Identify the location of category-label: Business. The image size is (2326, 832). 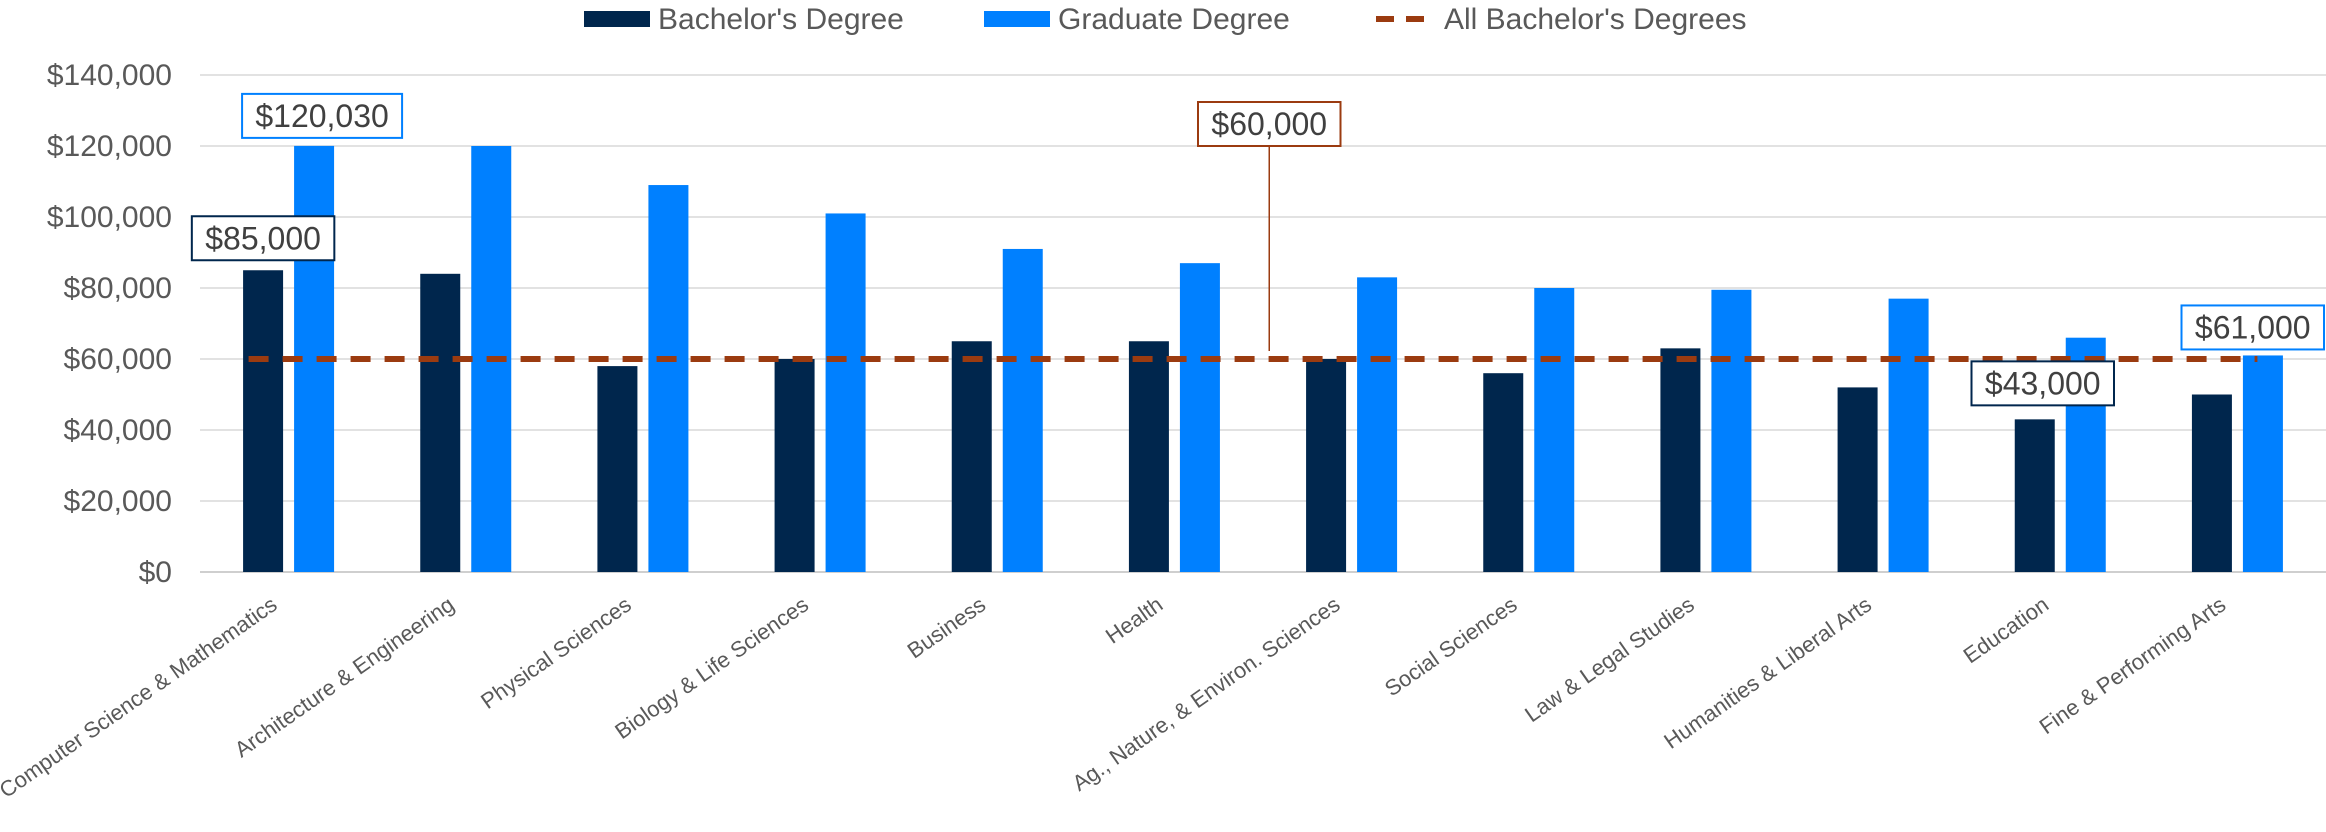
(946, 628).